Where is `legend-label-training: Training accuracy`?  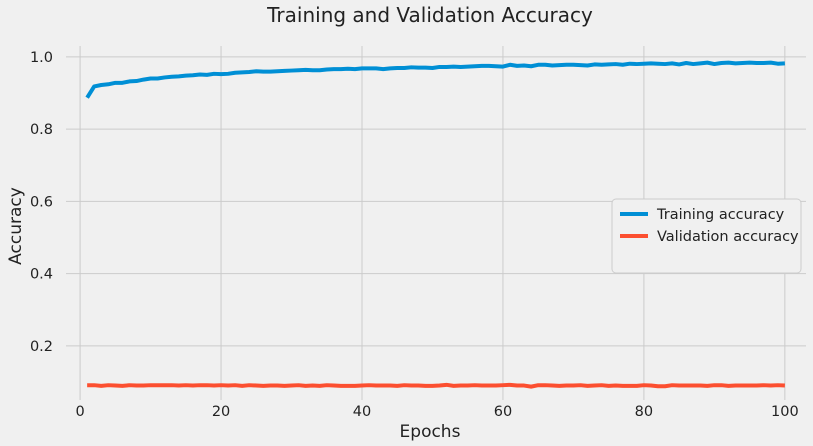
legend-label-training: Training accuracy is located at coordinates (720, 215).